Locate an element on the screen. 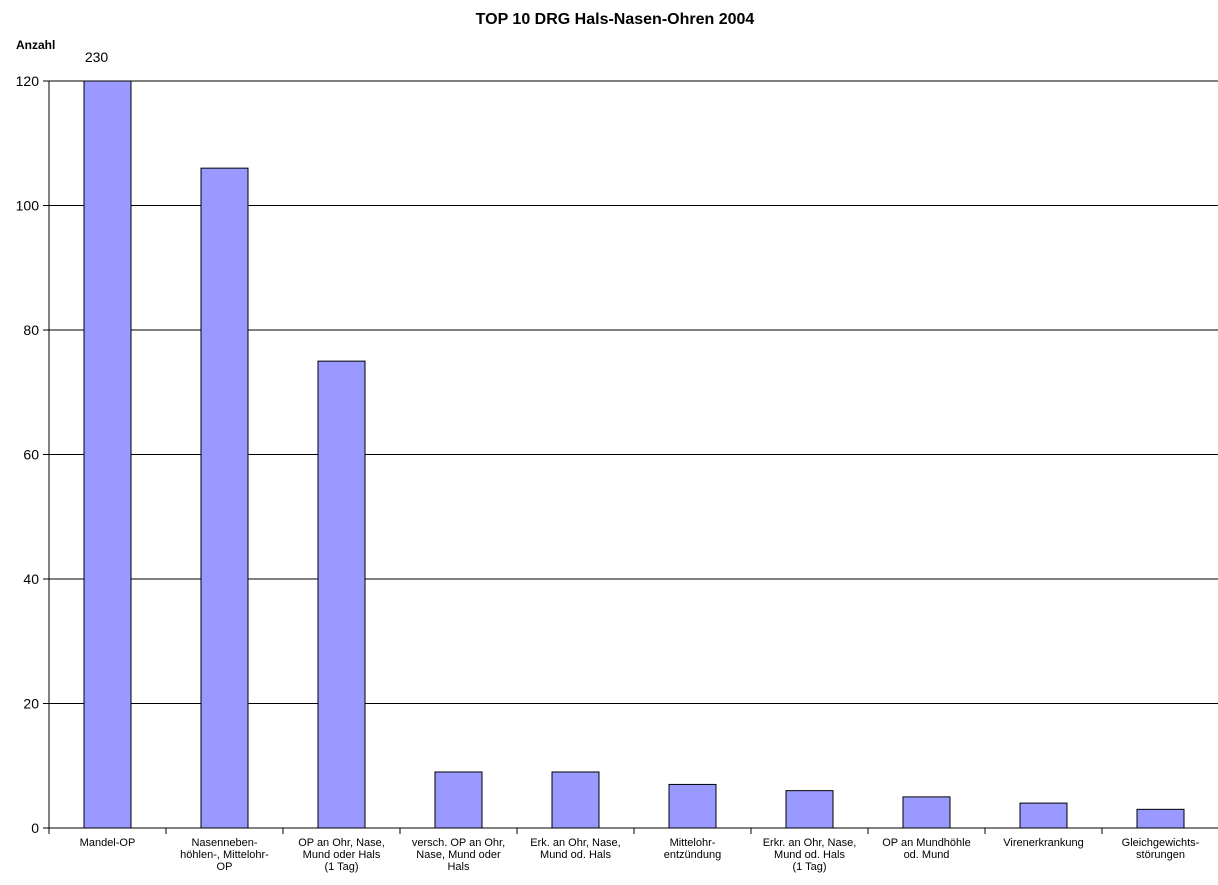 The width and height of the screenshot is (1218, 885). y-tick-label: 0 is located at coordinates (35, 828).